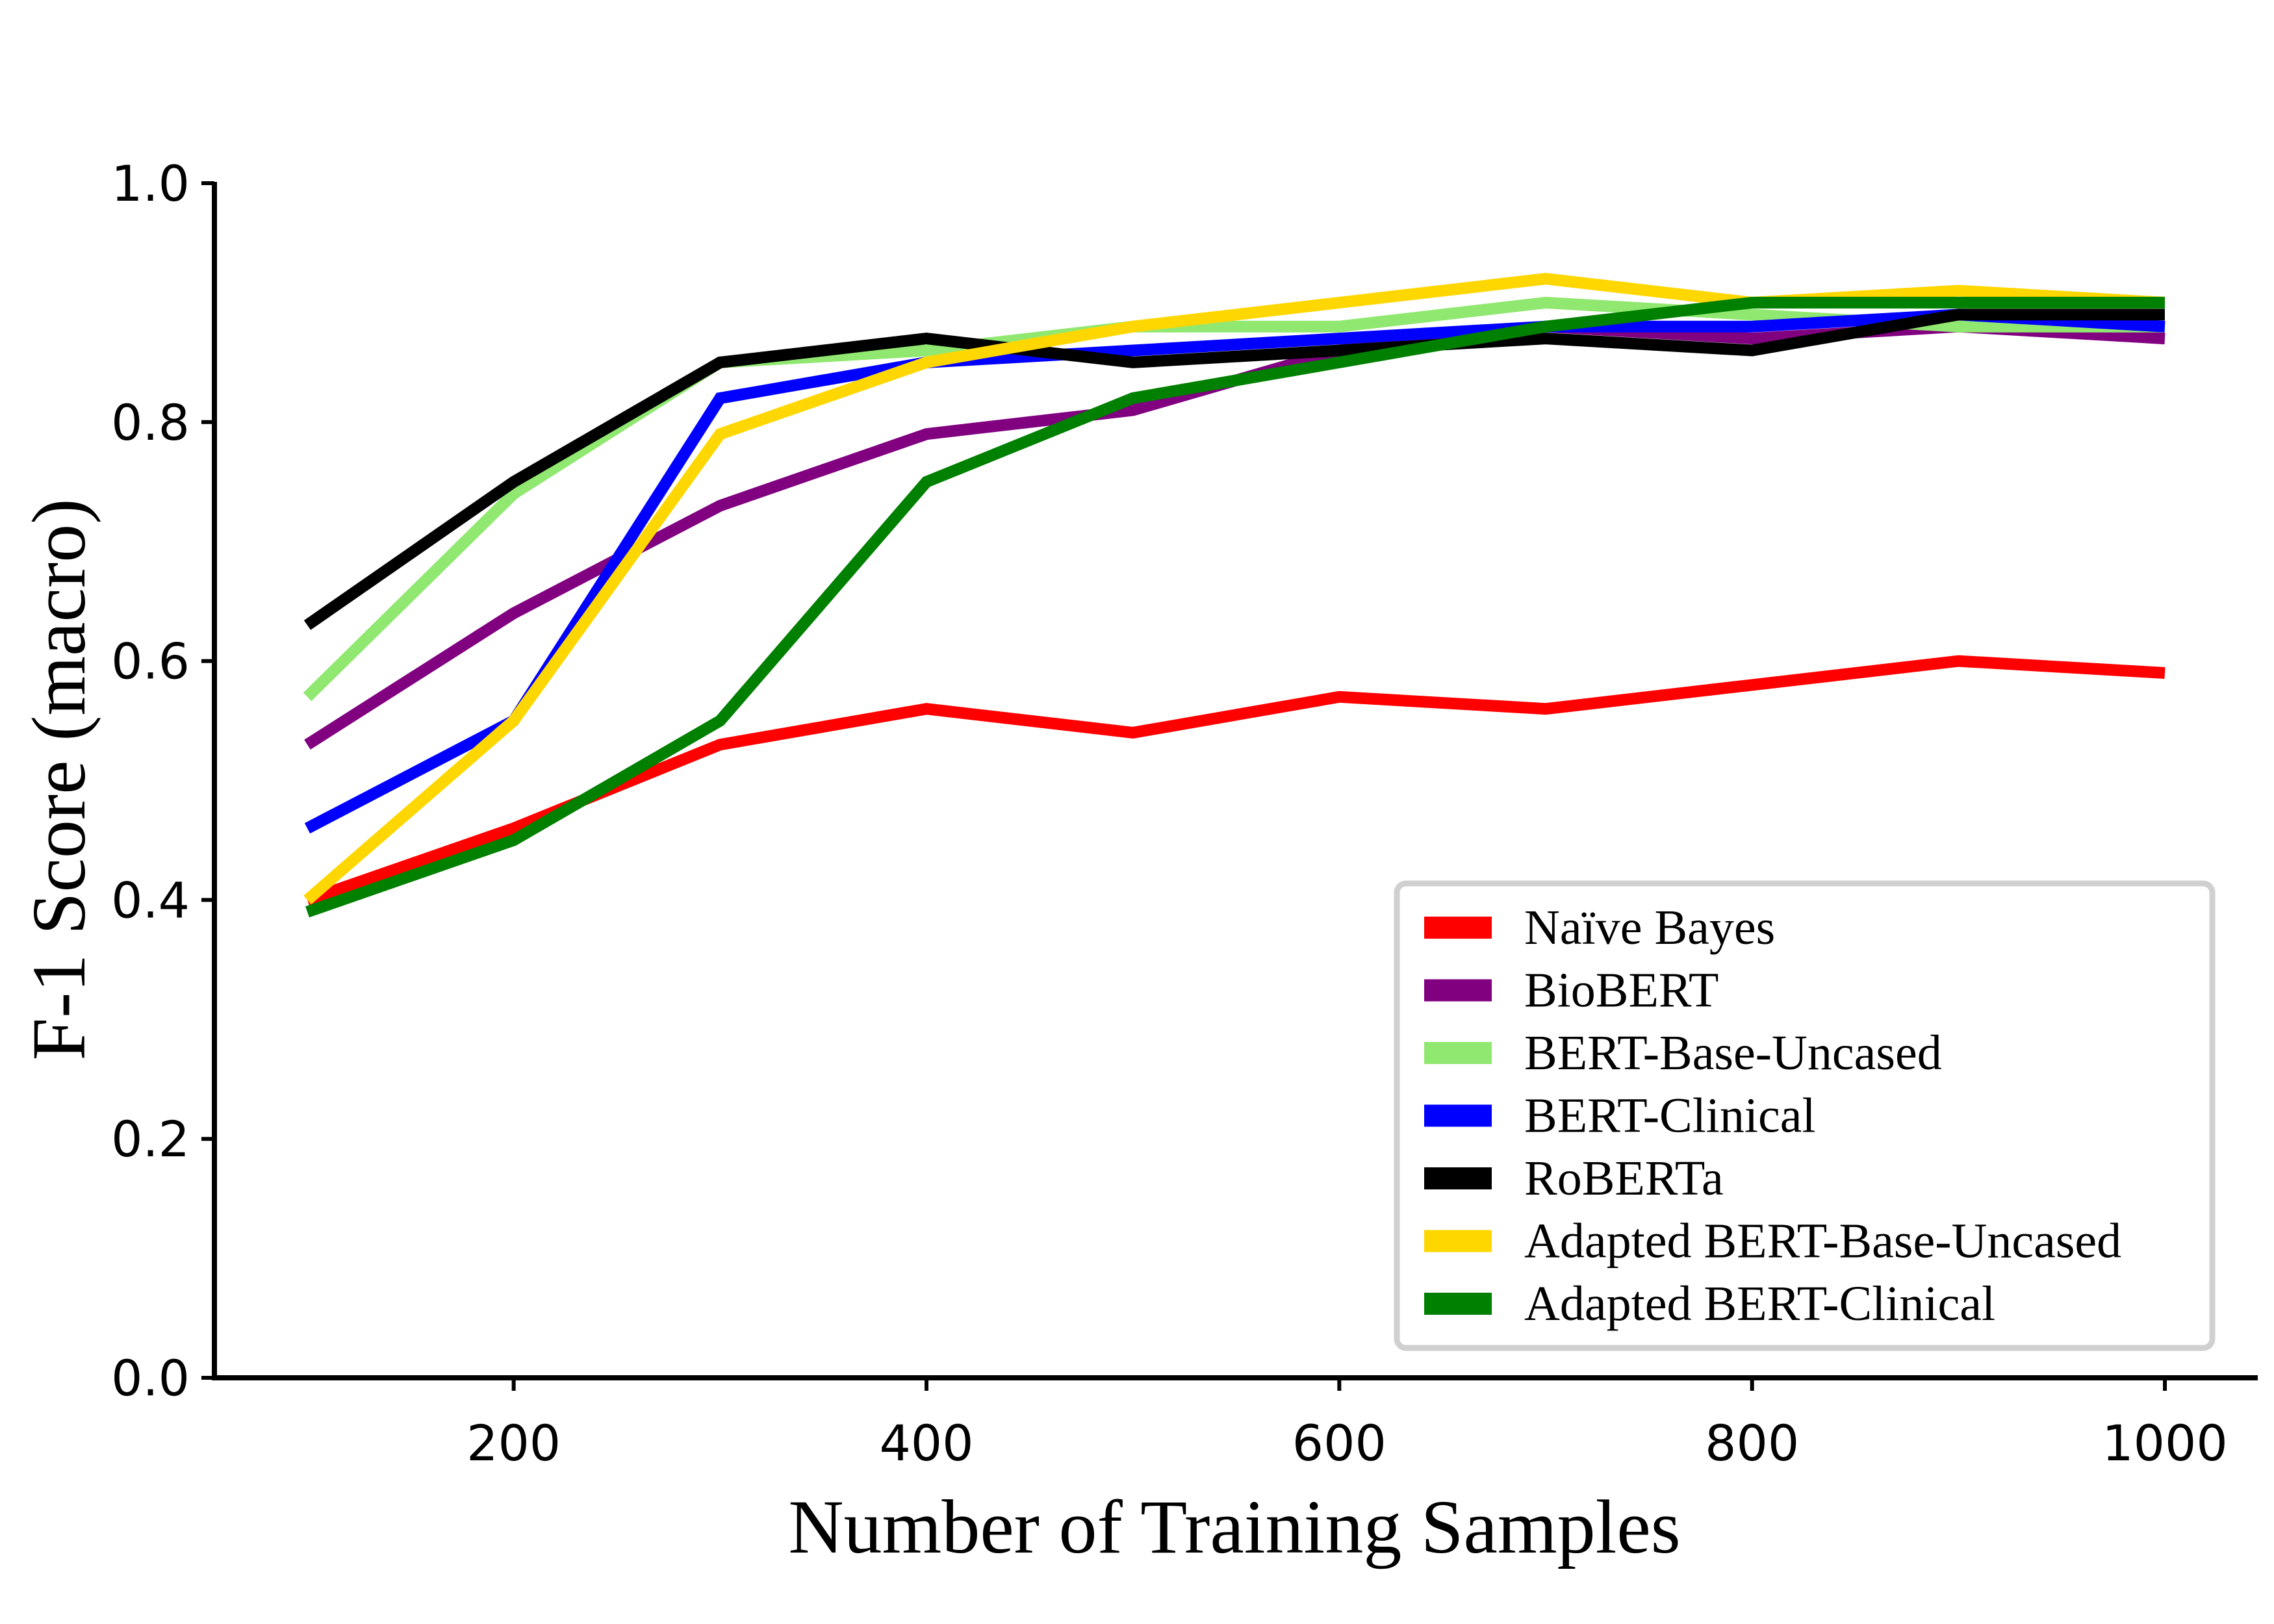 Image resolution: width=2274 pixels, height=1624 pixels. What do you see at coordinates (926, 1443) in the screenshot?
I see `x-tick-label: 400` at bounding box center [926, 1443].